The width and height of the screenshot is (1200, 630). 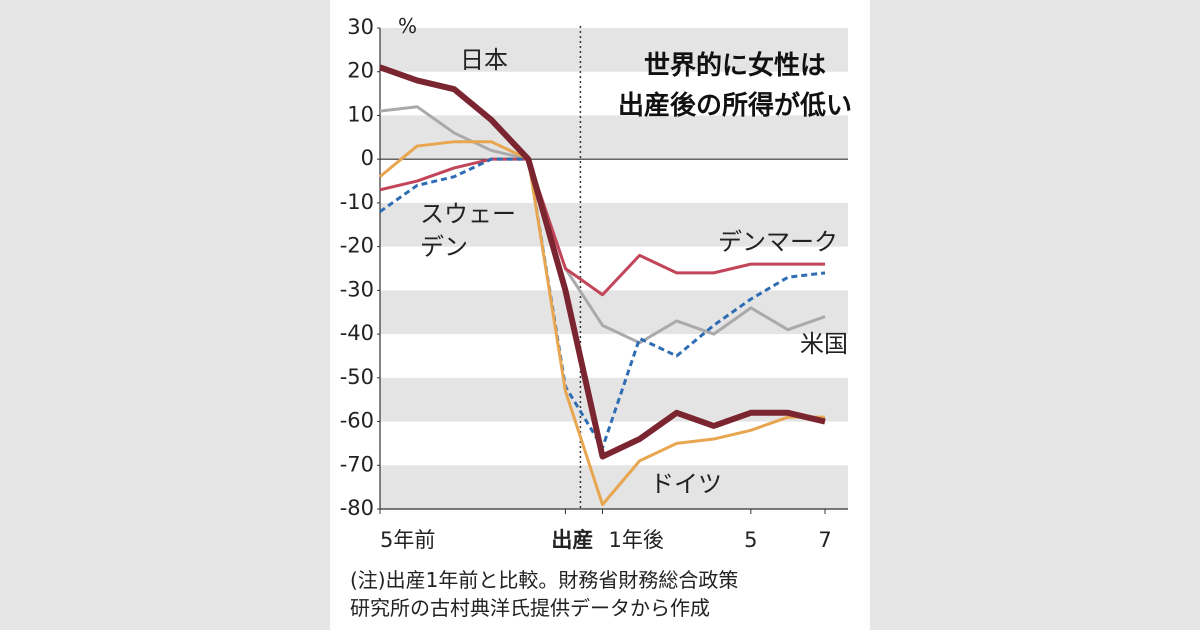 What do you see at coordinates (686, 484) in the screenshot?
I see `series-label: ドイツ` at bounding box center [686, 484].